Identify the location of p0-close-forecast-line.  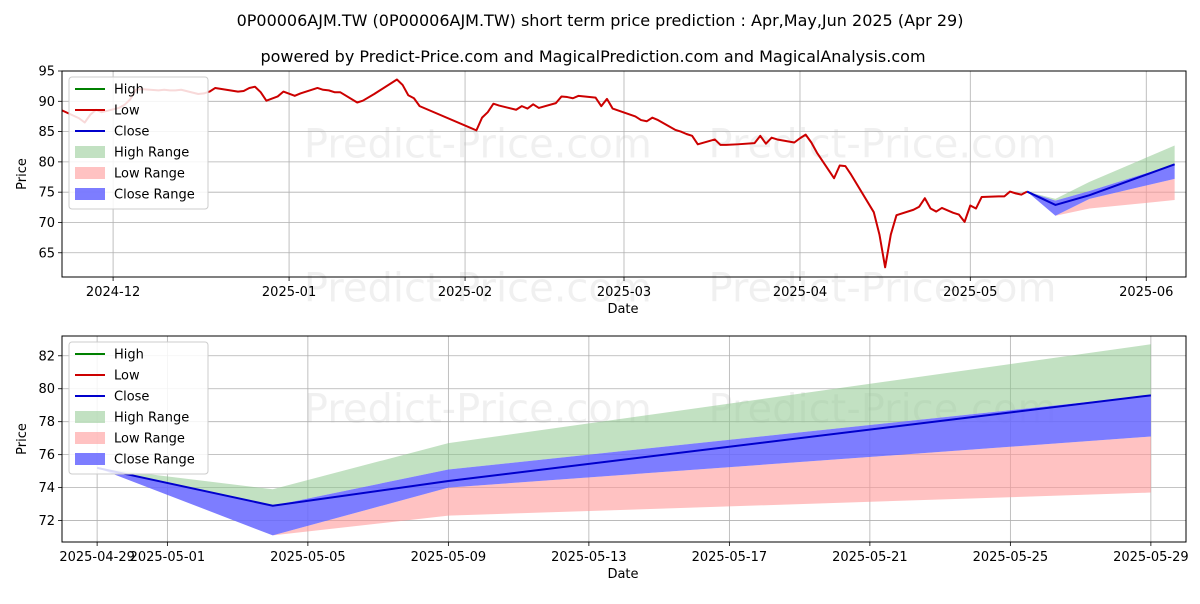
(1100, 184).